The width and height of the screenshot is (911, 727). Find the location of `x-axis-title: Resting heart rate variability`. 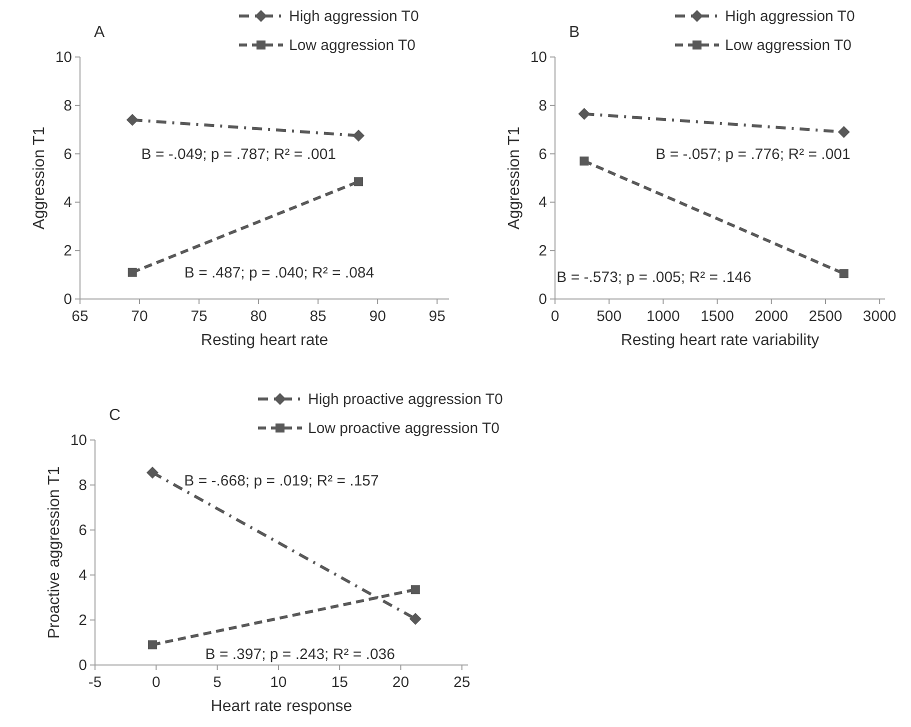

x-axis-title: Resting heart rate variability is located at coordinates (720, 340).